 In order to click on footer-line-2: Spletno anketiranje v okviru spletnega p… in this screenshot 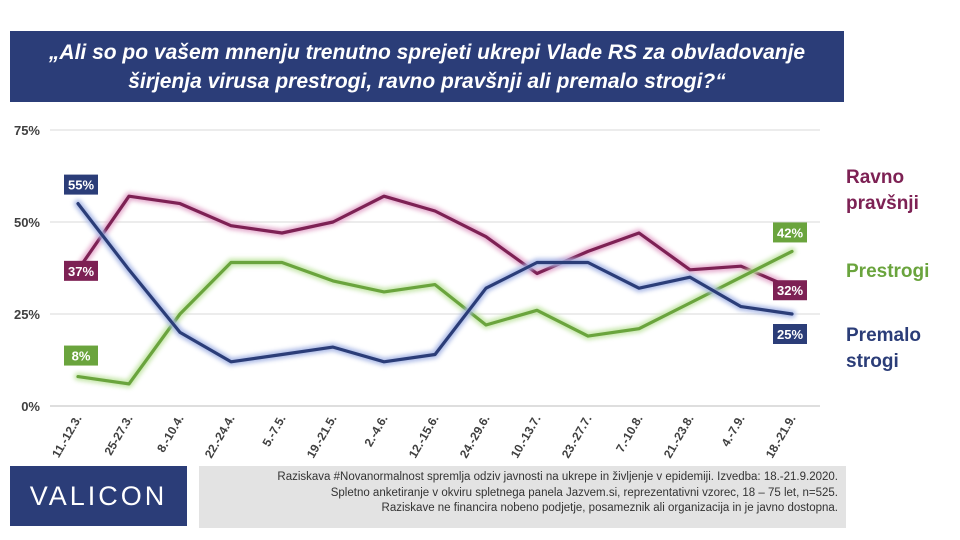, I will do `click(584, 492)`.